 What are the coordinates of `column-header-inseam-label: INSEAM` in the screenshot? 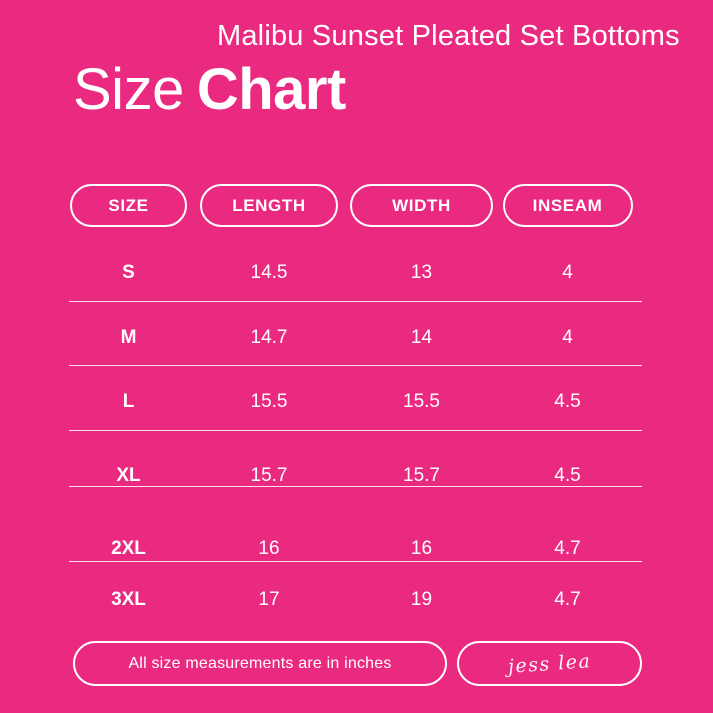 It's located at (567, 205).